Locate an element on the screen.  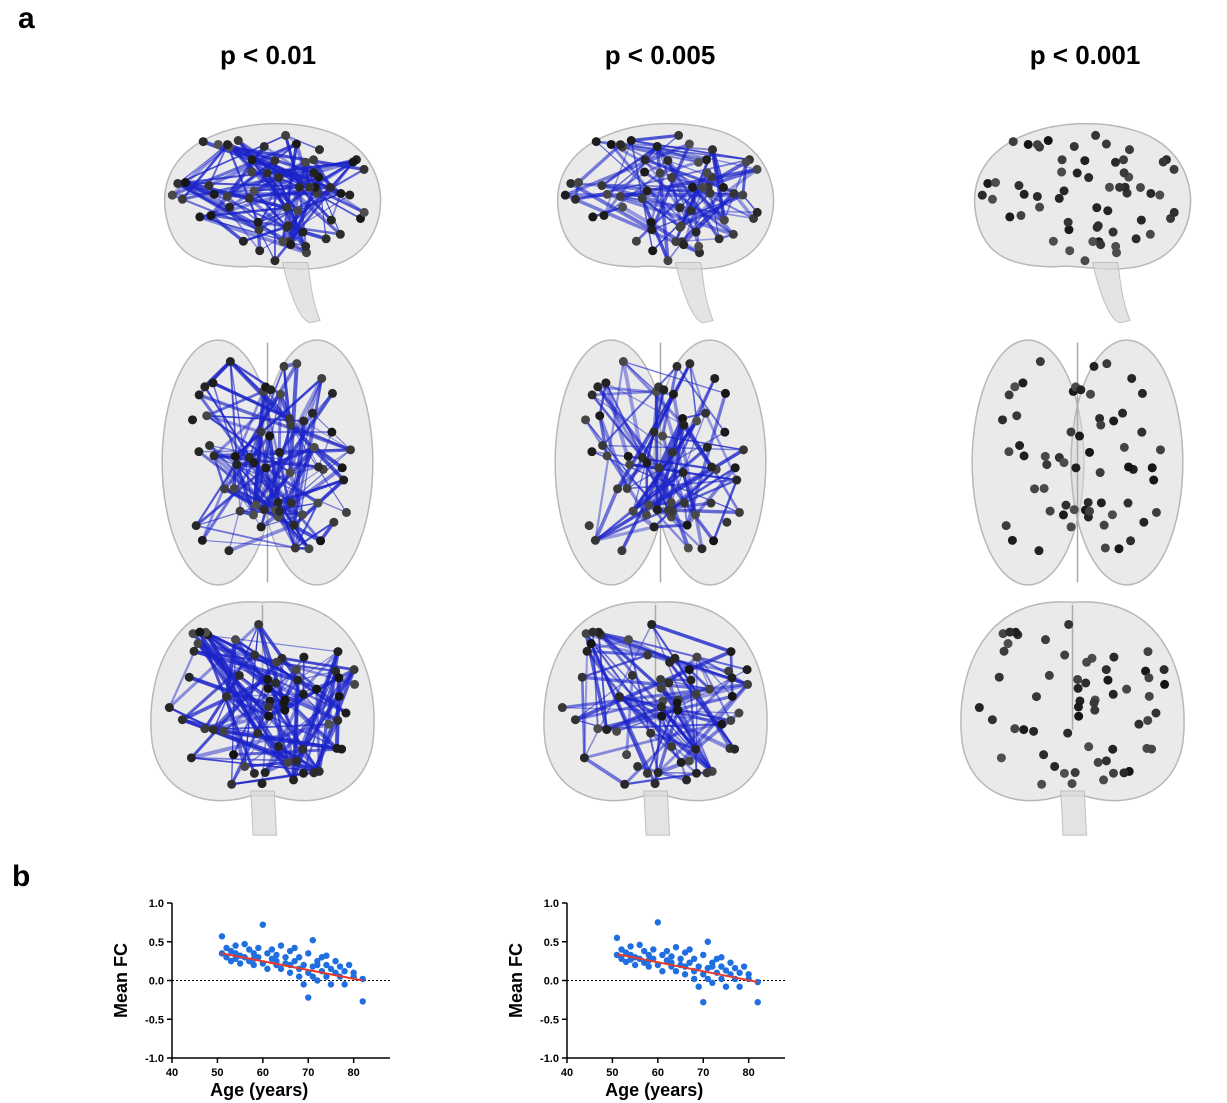
x-tick-label: 60 is located at coordinates (658, 1073).